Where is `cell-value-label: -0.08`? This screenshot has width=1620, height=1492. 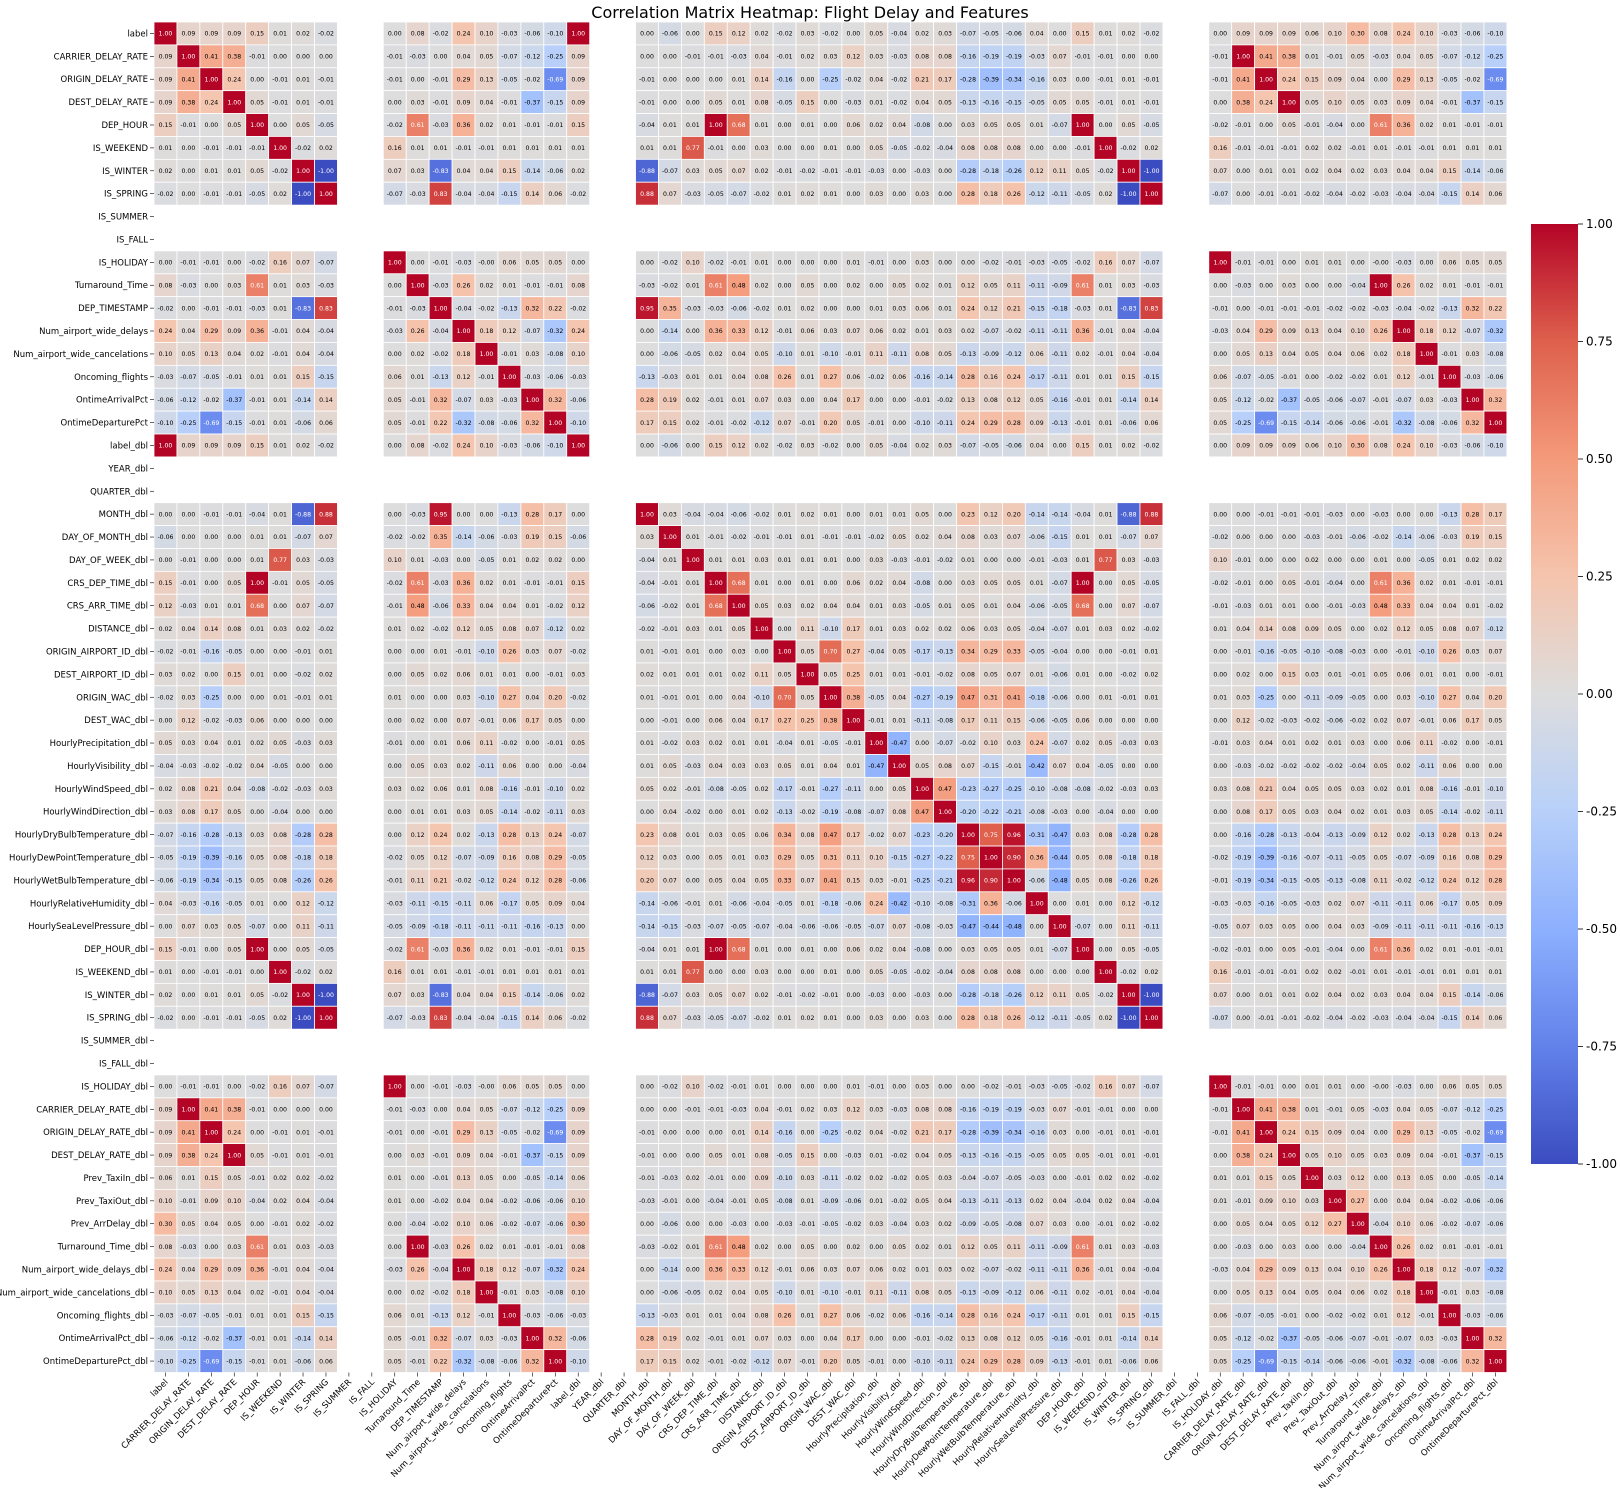 cell-value-label: -0.08 is located at coordinates (555, 354).